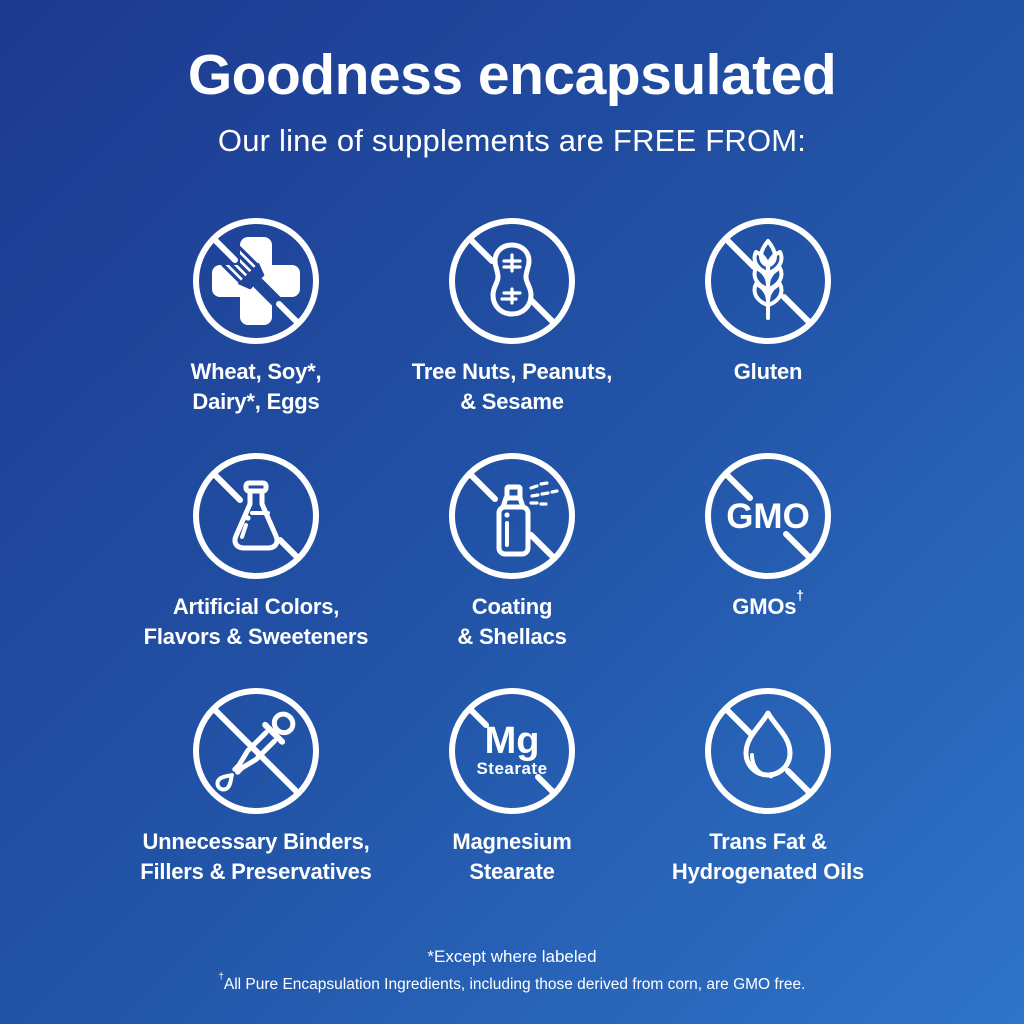 This screenshot has width=1024, height=1024. What do you see at coordinates (512, 956) in the screenshot?
I see `footnote-except-where-labeled: *Except where labeled` at bounding box center [512, 956].